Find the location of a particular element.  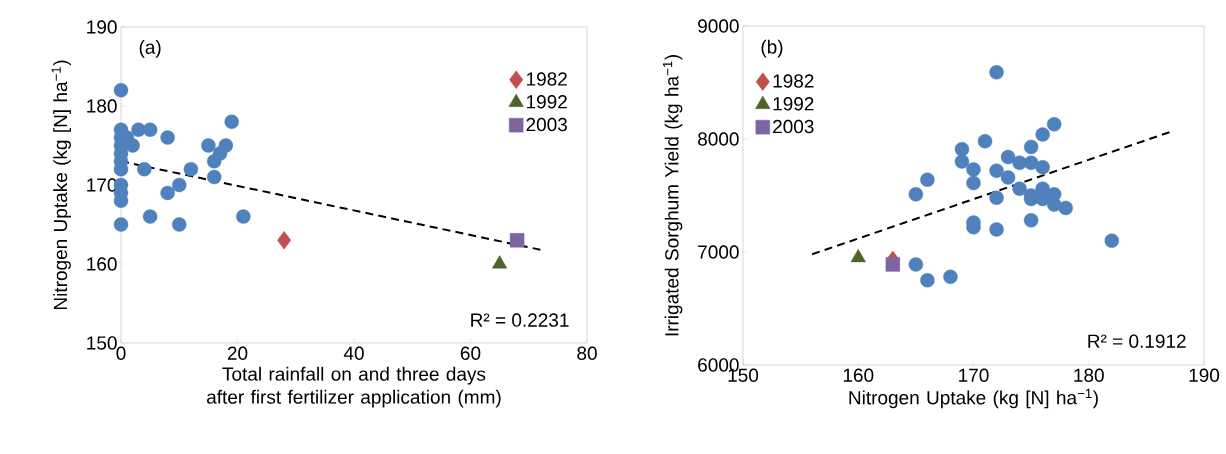

x-tick-label: 40 is located at coordinates (353, 353).